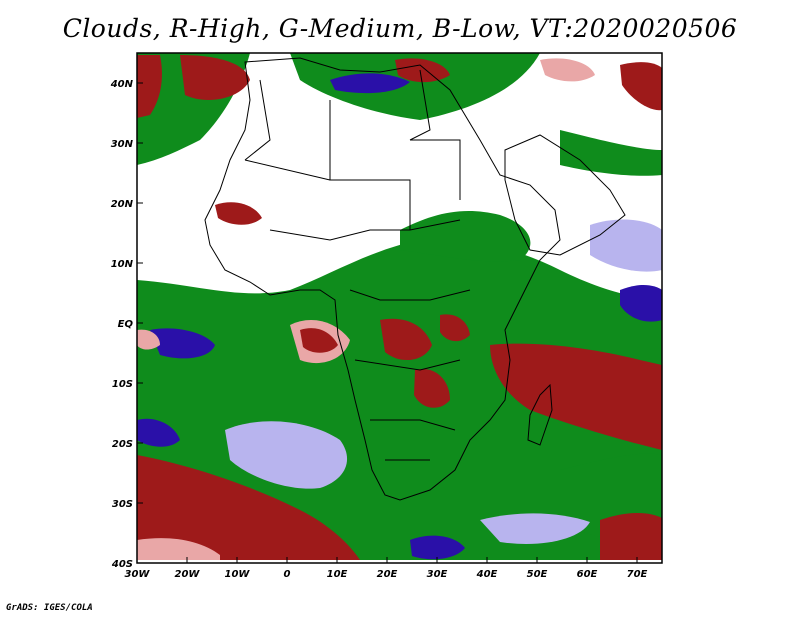 This screenshot has height=618, width=800. I want to click on lat-tick-label: 40S, so click(122, 564).